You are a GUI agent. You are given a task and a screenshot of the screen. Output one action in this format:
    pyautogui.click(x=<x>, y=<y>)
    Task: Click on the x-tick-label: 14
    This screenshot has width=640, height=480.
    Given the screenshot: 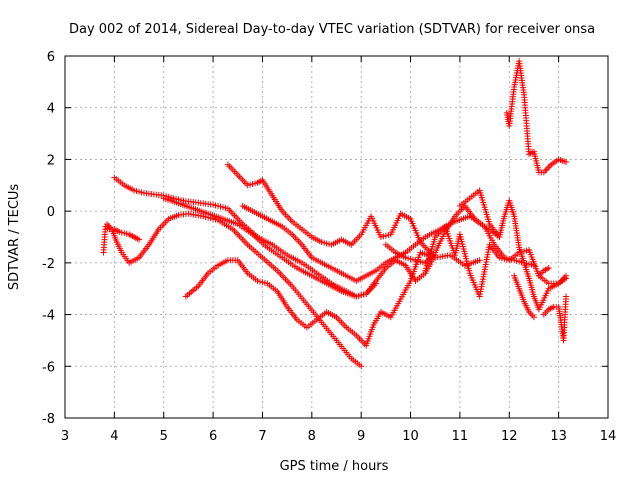 What is the action you would take?
    pyautogui.click(x=608, y=436)
    